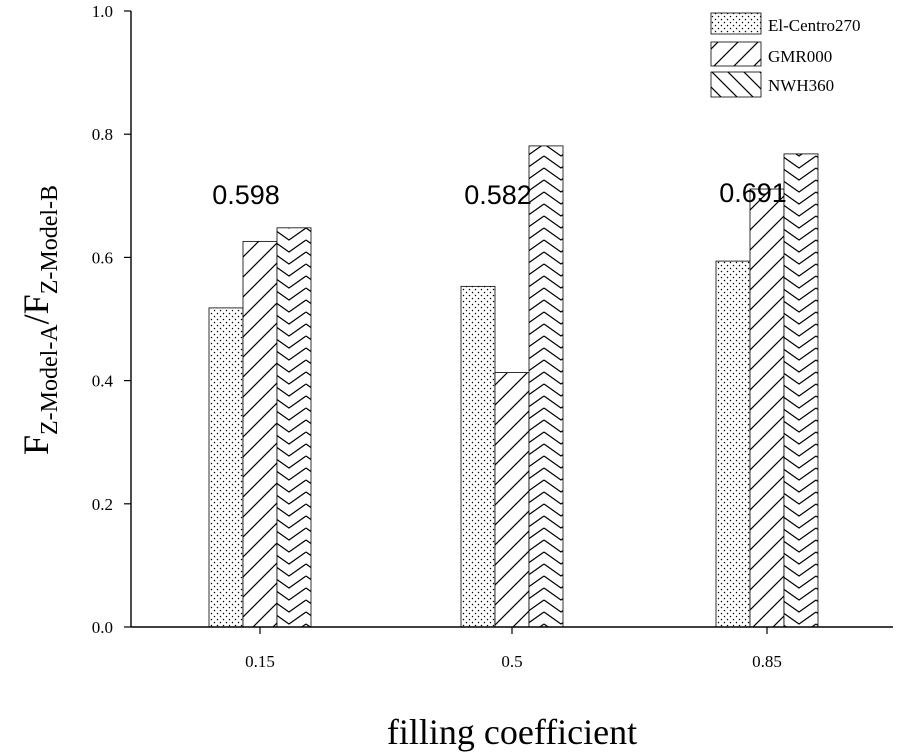 The width and height of the screenshot is (898, 755). What do you see at coordinates (103, 381) in the screenshot?
I see `y-tick-label-0-4: 0.4` at bounding box center [103, 381].